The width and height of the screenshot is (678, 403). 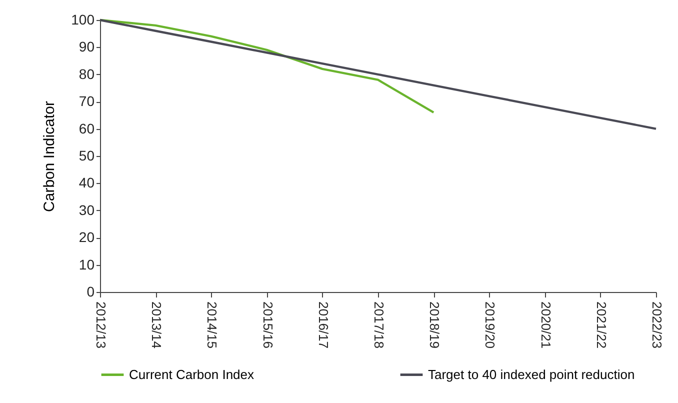 What do you see at coordinates (90, 292) in the screenshot?
I see `y-tick-label: 0` at bounding box center [90, 292].